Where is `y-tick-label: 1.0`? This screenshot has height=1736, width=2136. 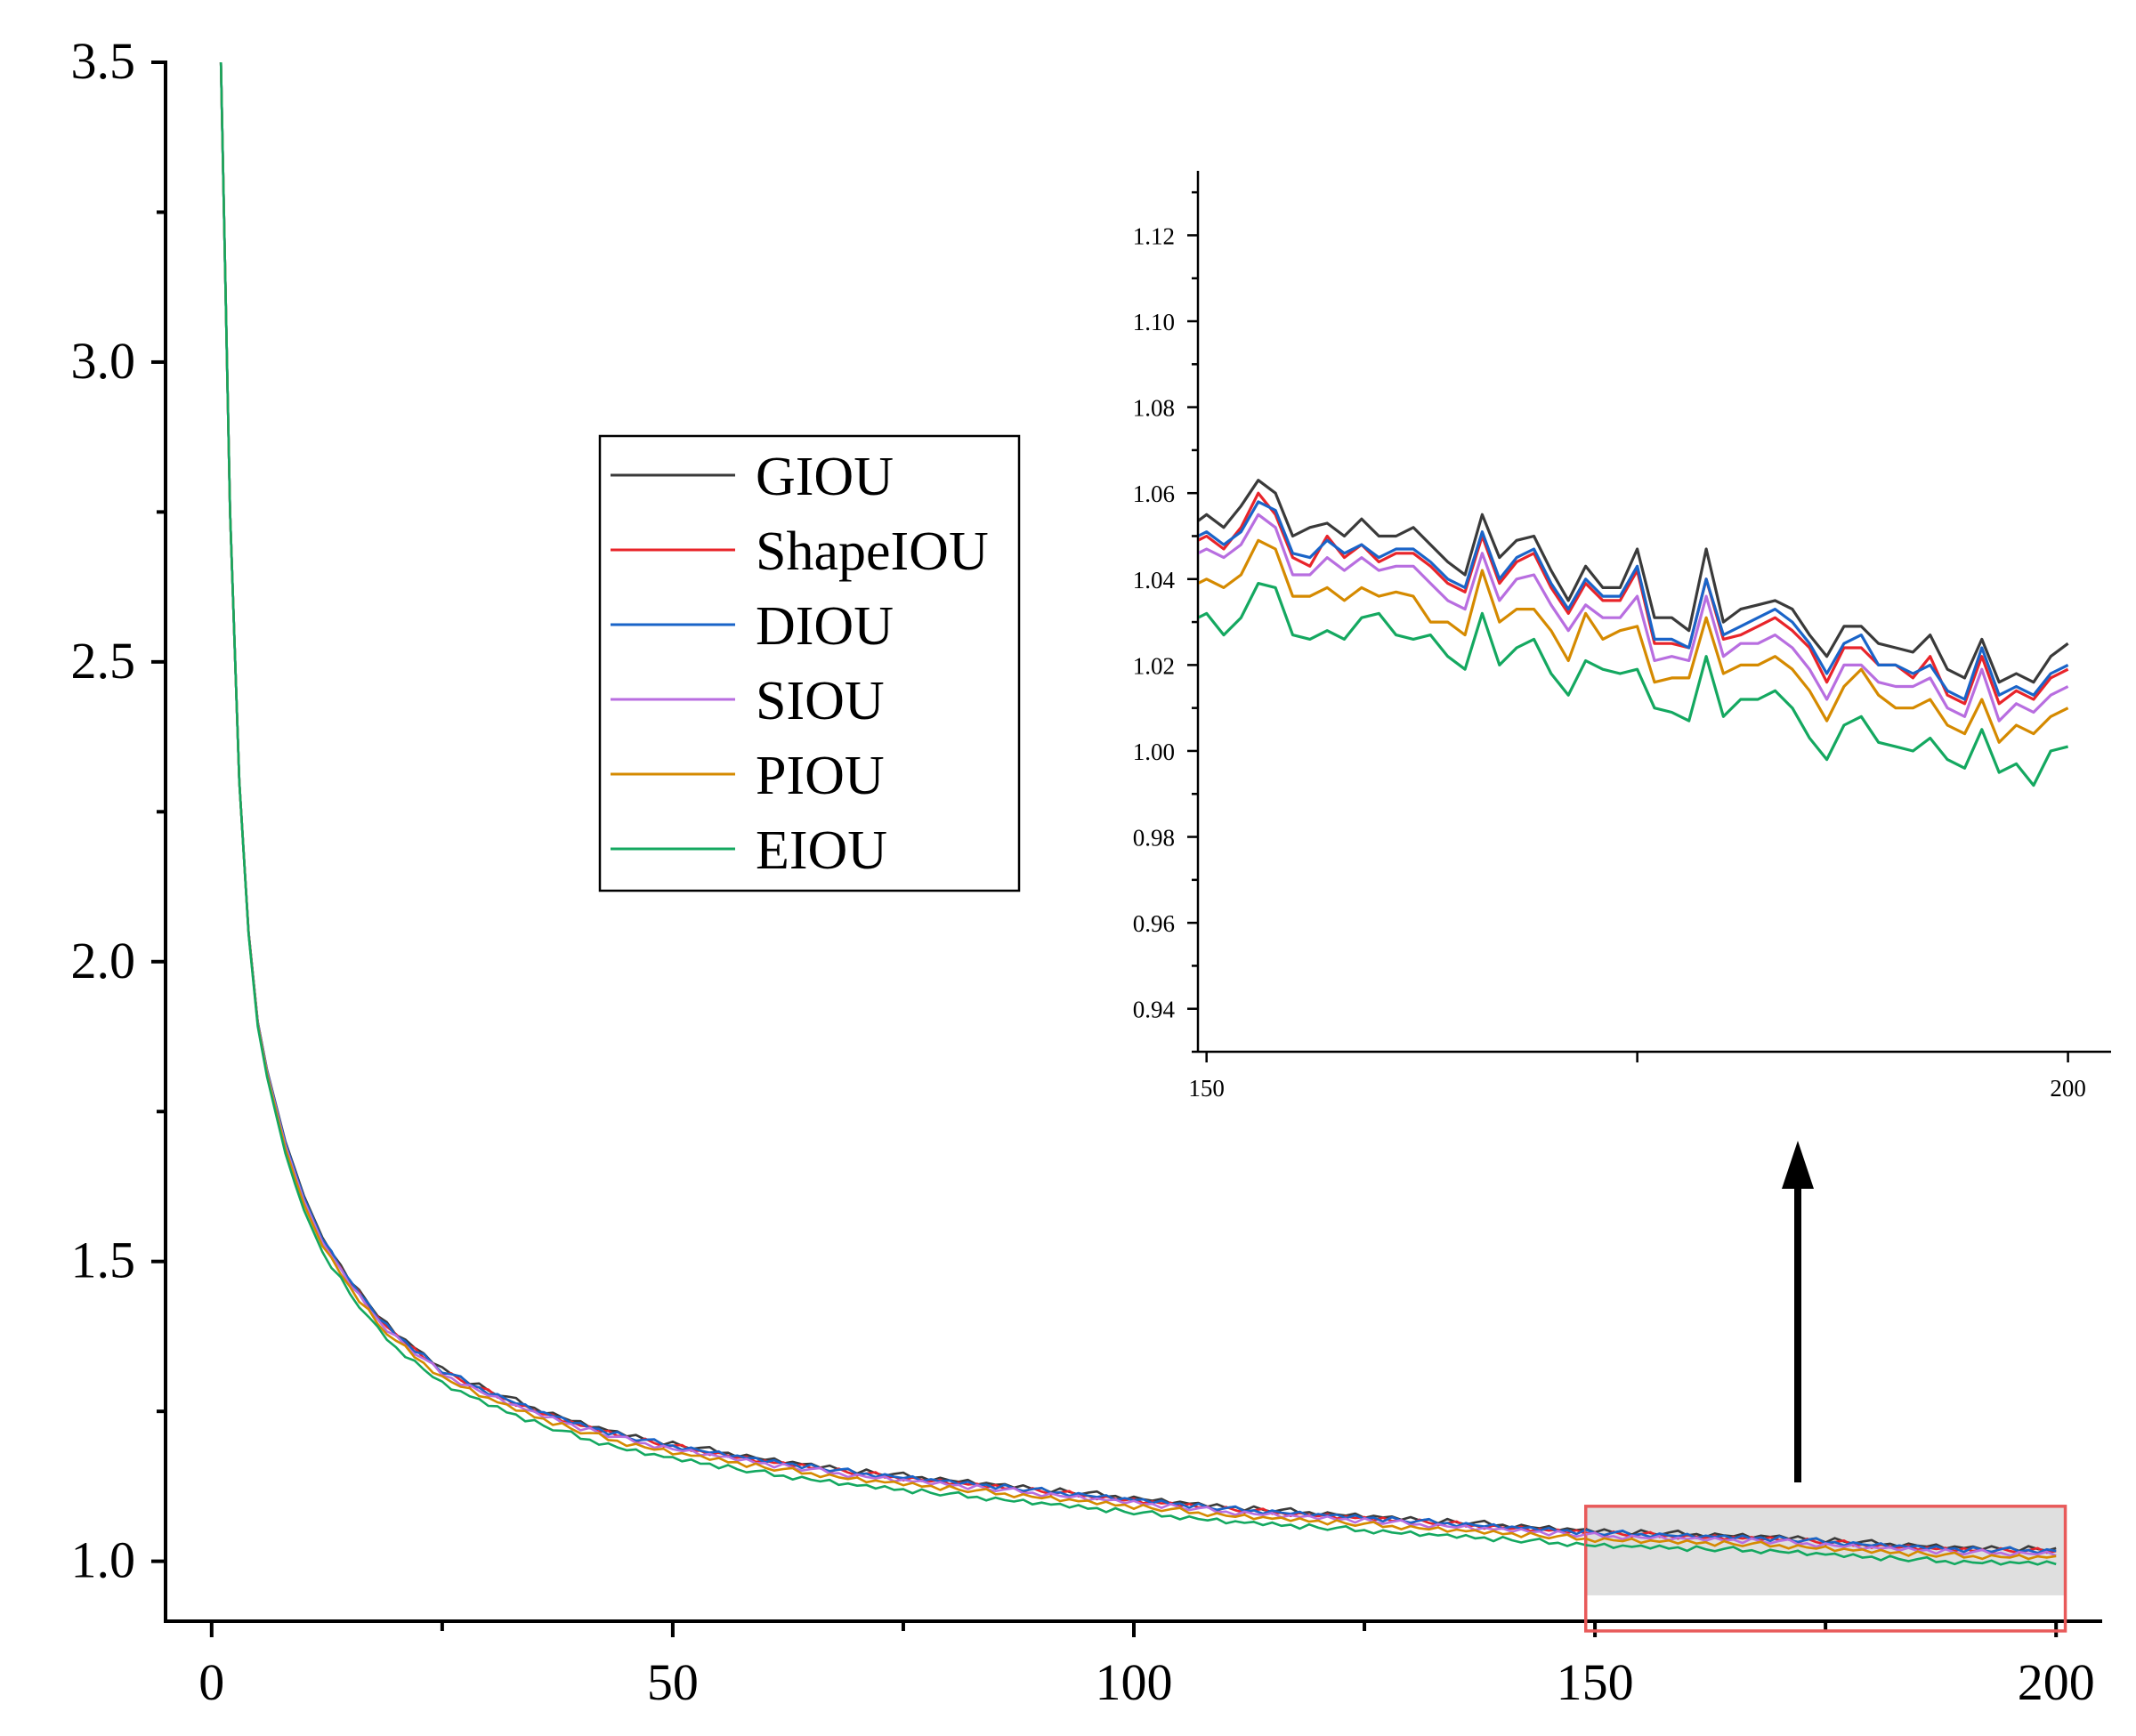
y-tick-label: 1.0 is located at coordinates (104, 1560).